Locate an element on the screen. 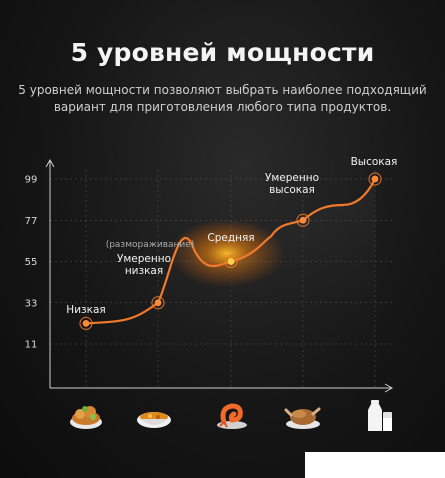 Image resolution: width=445 pixels, height=478 pixels. y-tick-label-77: 77 is located at coordinates (31, 221).